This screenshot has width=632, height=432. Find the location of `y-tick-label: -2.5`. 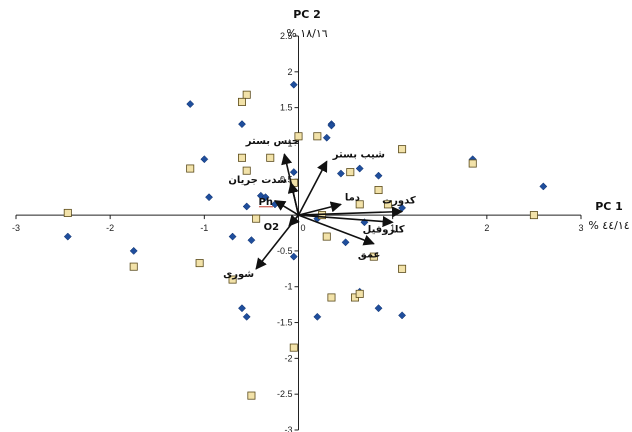

y-tick-label: -2.5 is located at coordinates (285, 394).